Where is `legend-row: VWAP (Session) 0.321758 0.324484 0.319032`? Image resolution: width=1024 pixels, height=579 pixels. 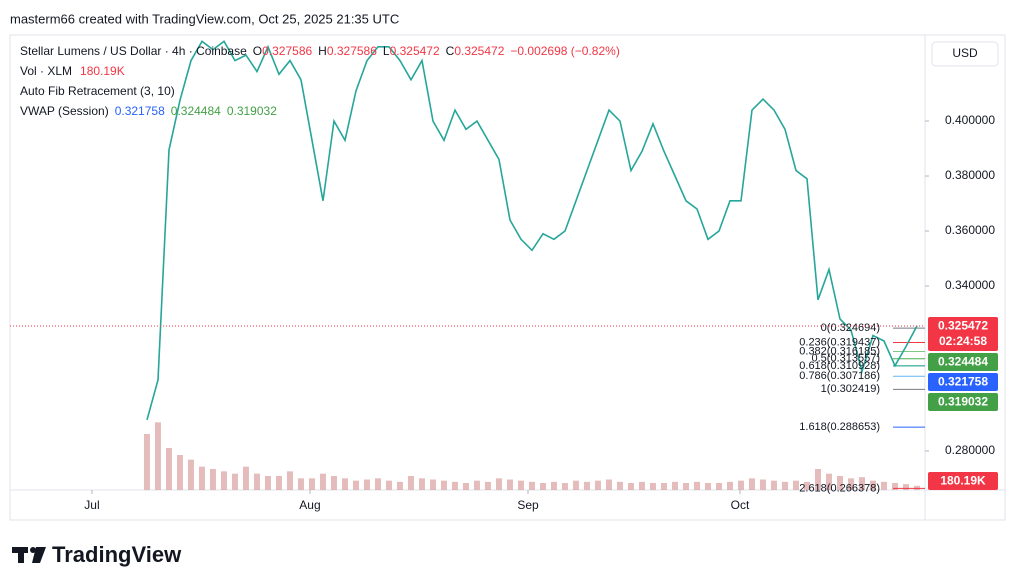 legend-row: VWAP (Session) 0.321758 0.324484 0.319032 is located at coordinates (148, 111).